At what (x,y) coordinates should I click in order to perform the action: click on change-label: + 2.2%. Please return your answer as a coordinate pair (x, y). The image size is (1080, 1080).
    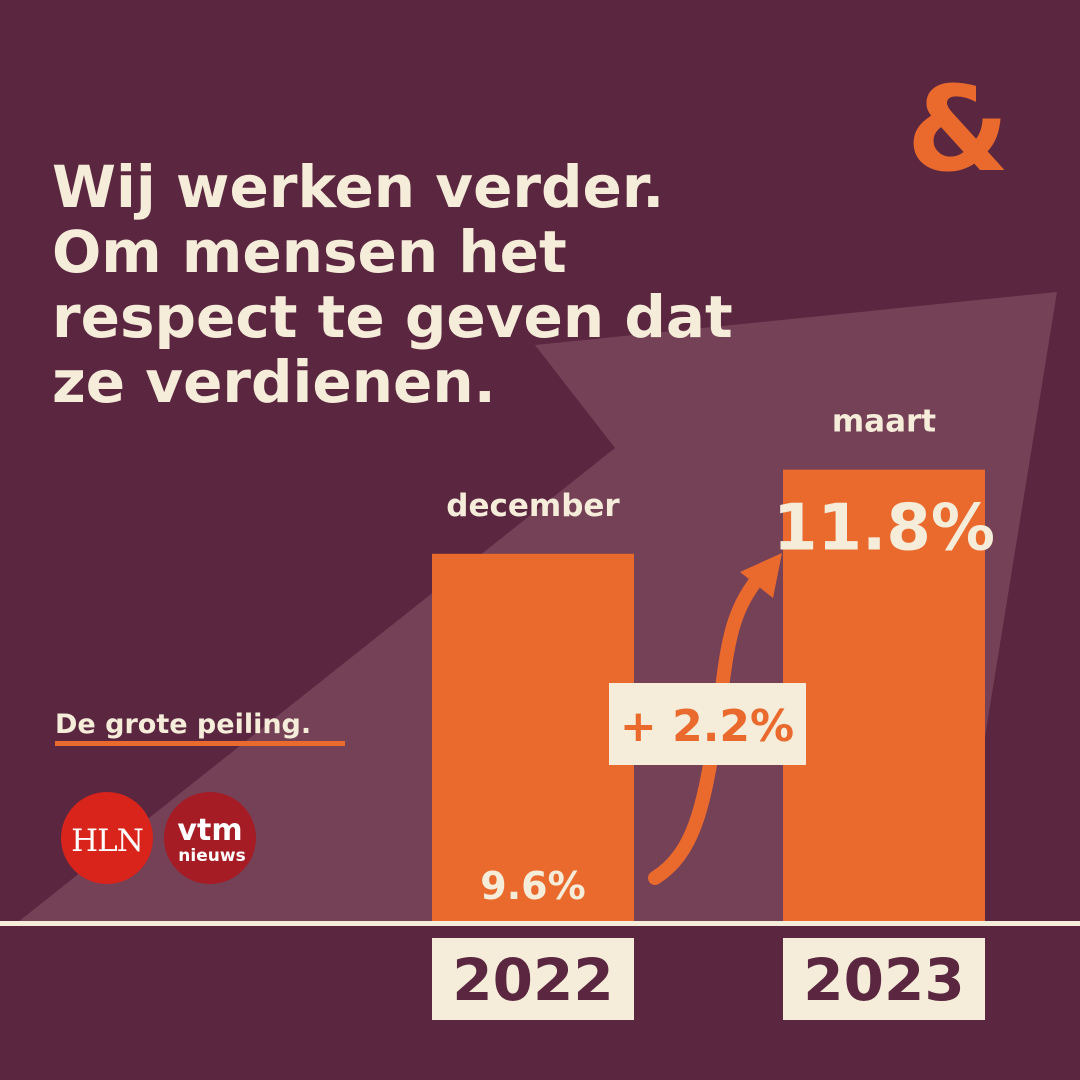
    Looking at the image, I should click on (707, 726).